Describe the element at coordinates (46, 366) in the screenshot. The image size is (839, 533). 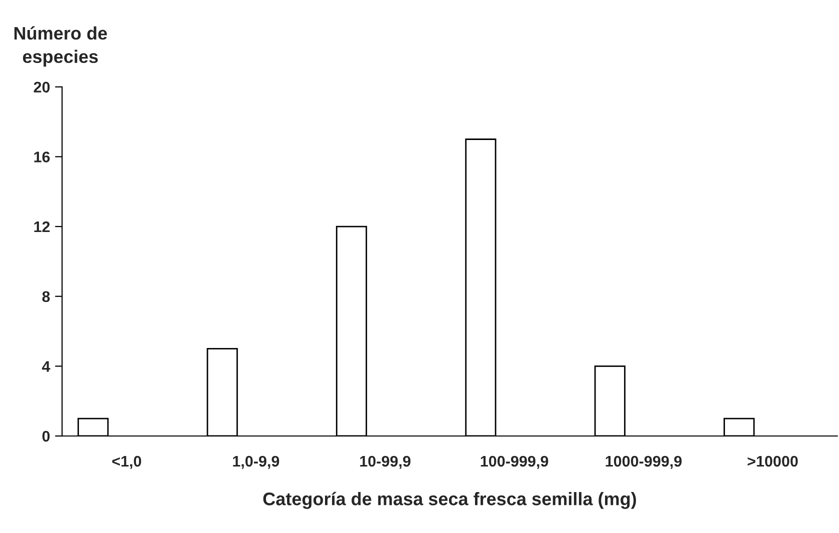
I see `y-tick-label: 4` at that location.